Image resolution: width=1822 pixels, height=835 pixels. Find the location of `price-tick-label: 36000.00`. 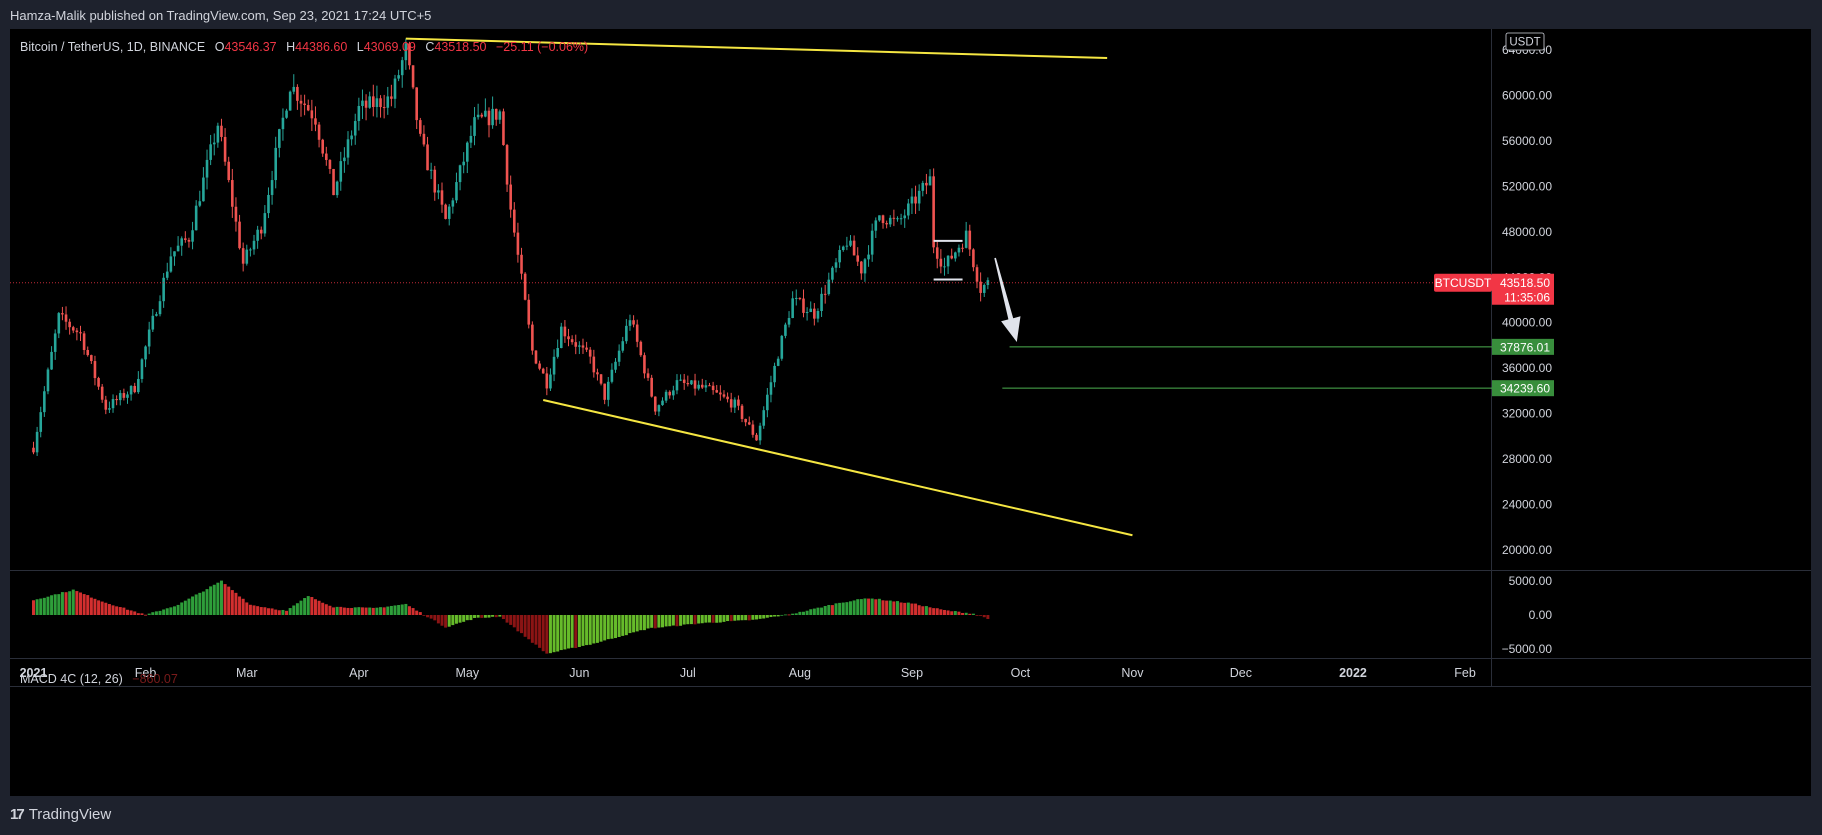

price-tick-label: 36000.00 is located at coordinates (1527, 368).